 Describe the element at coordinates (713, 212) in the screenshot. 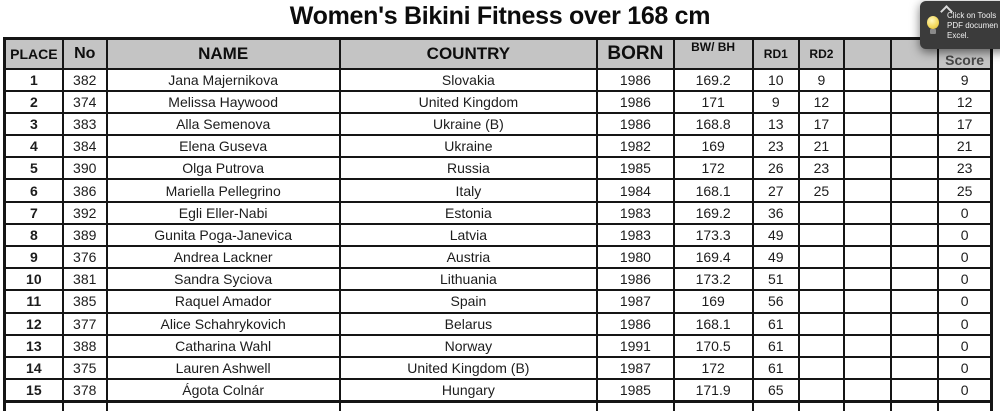

I see `cell-bw-bh: 169.2` at that location.